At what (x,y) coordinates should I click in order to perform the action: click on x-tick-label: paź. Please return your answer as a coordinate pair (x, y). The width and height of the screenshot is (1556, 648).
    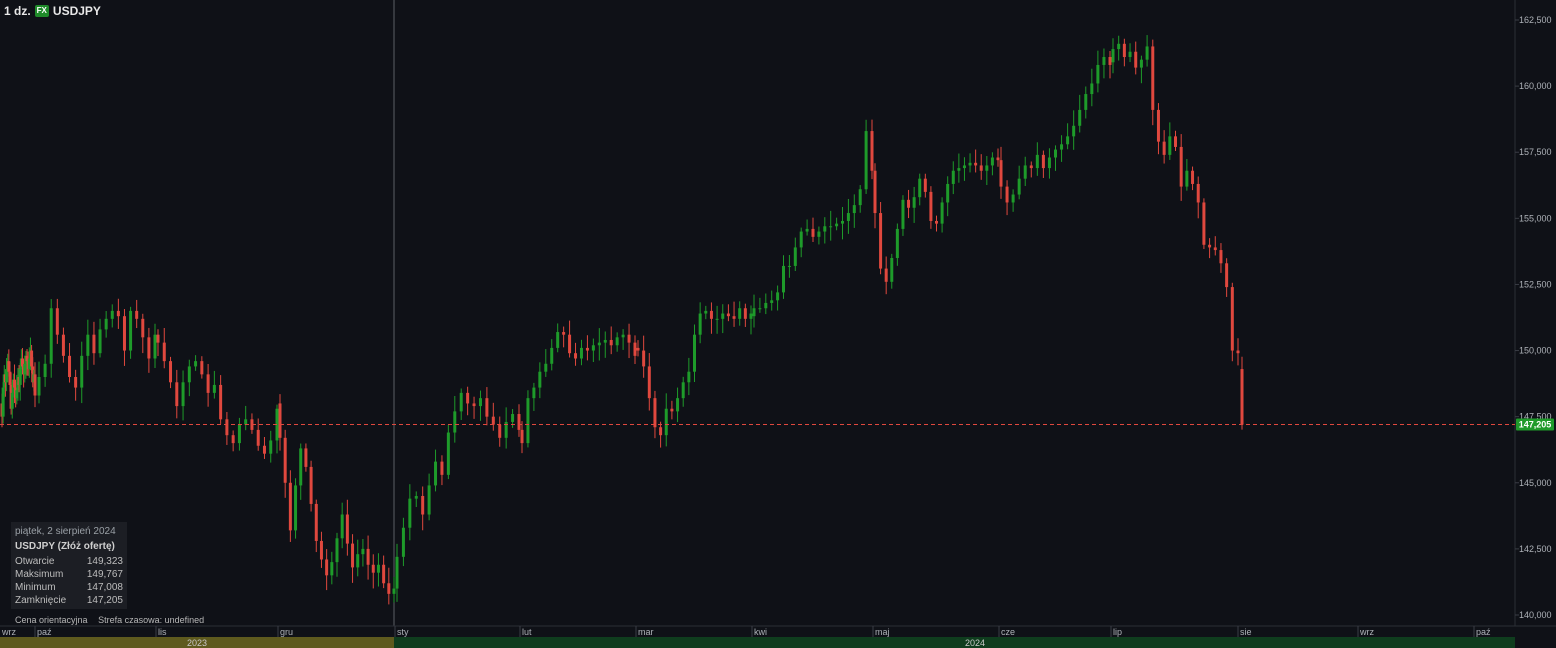
    Looking at the image, I should click on (1483, 632).